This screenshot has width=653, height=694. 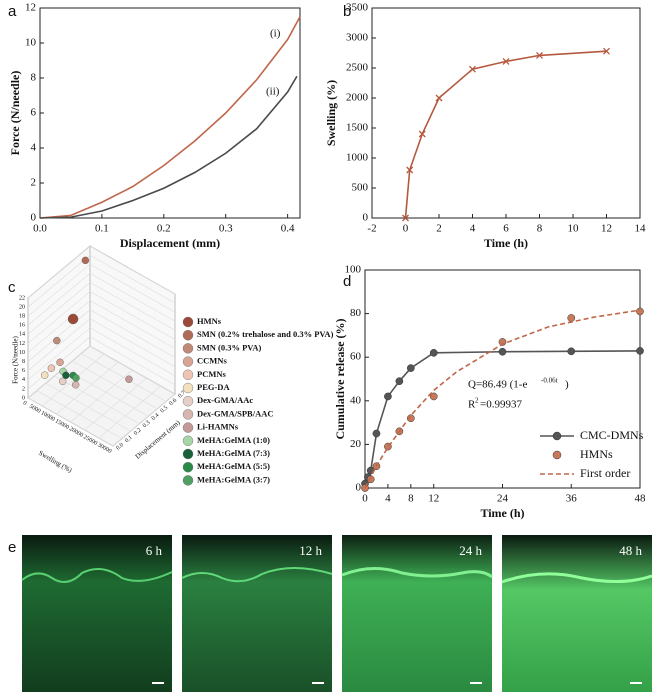 What do you see at coordinates (572, 499) in the screenshot?
I see `x-tick-label: 36` at bounding box center [572, 499].